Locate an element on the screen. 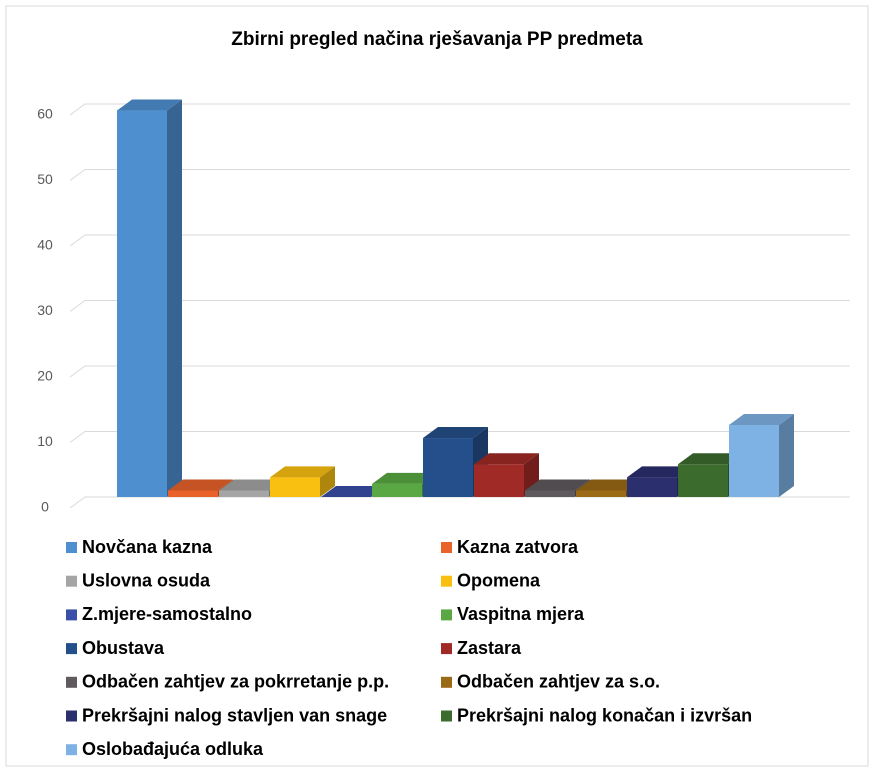  legend-label: Obustava is located at coordinates (123, 648).